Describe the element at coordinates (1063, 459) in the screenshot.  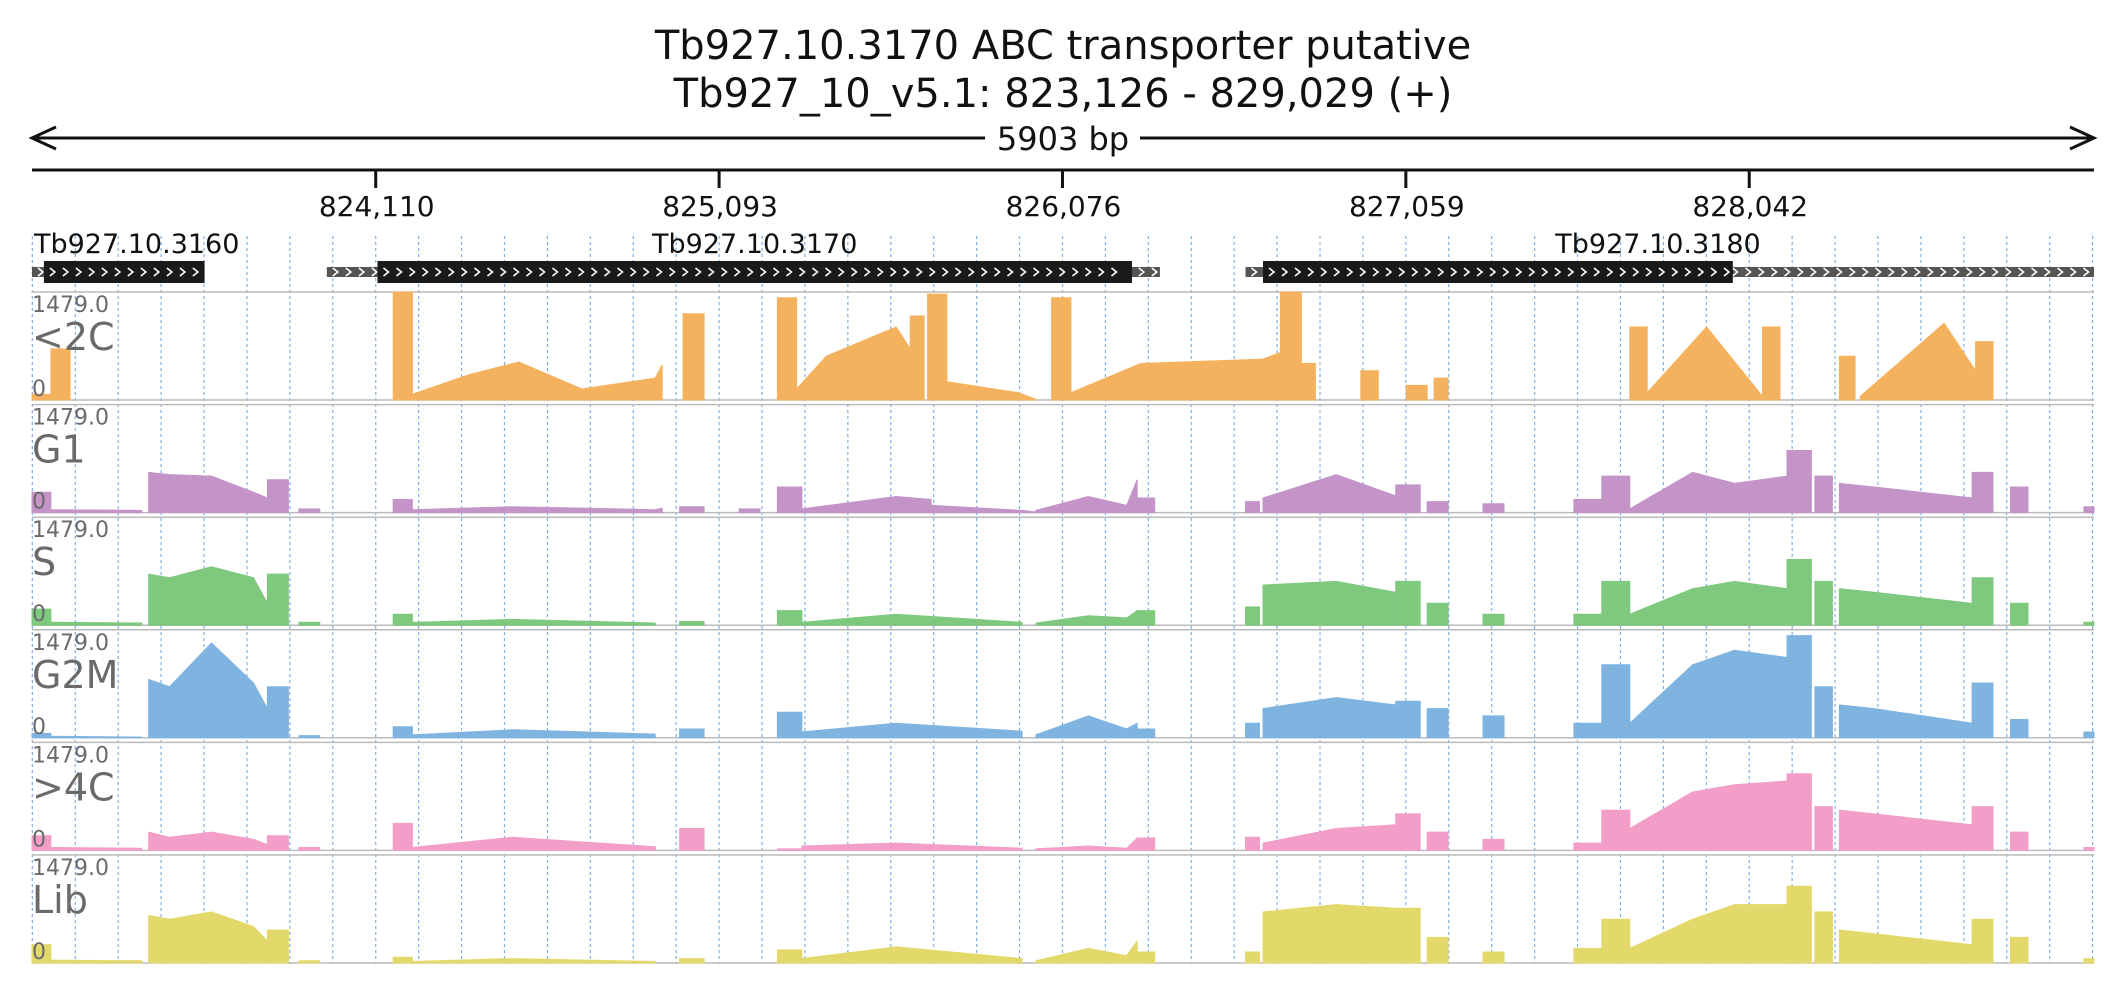
I see `track-G1: 1479.0 0 G1` at that location.